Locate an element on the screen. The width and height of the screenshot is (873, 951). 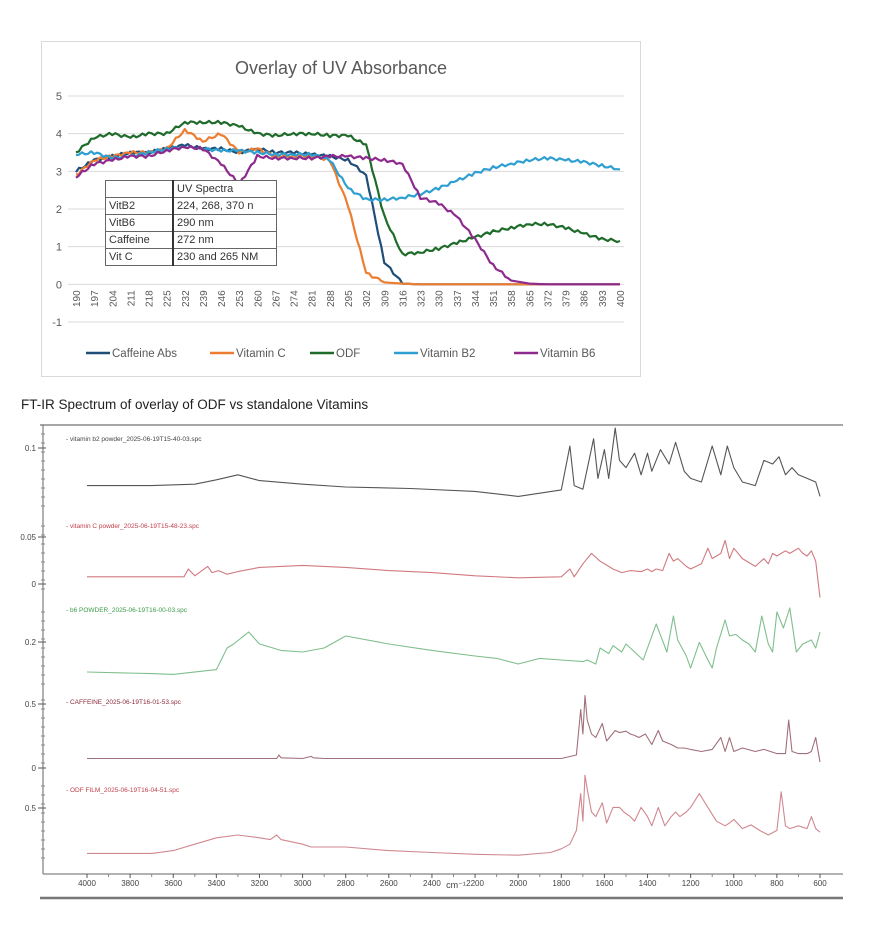
uv-y-tick-label: -1 is located at coordinates (57, 323).